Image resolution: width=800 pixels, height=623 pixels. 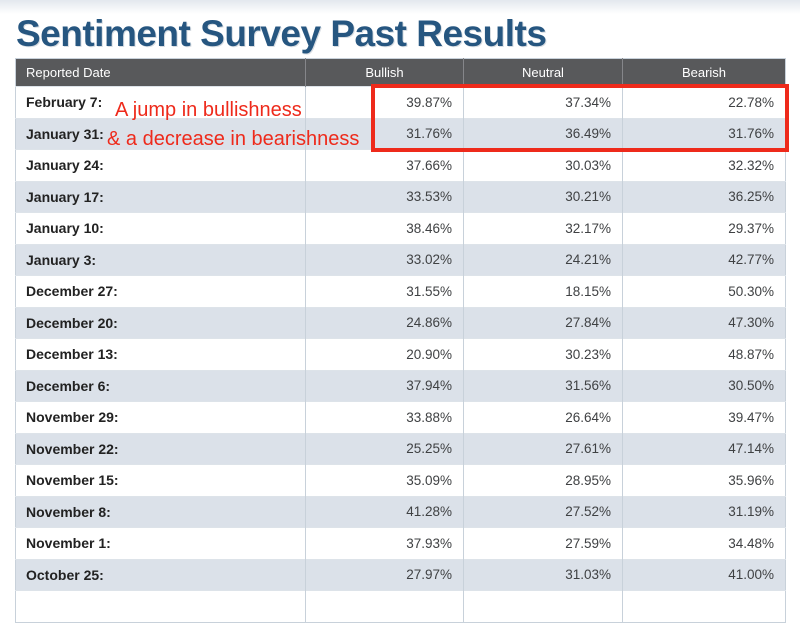 I want to click on table-row: November 1: 37.93% 27.59% 34.48%, so click(x=400, y=543).